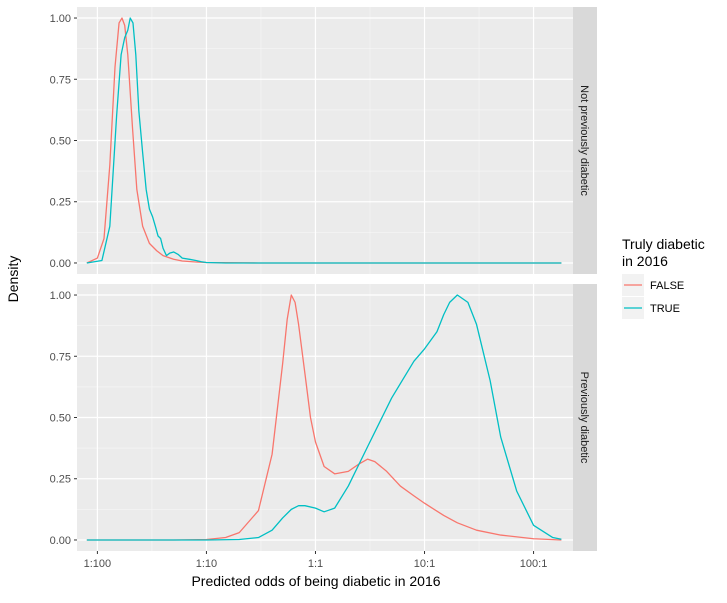  Describe the element at coordinates (13, 279) in the screenshot. I see `y-axis-title: Density` at that location.